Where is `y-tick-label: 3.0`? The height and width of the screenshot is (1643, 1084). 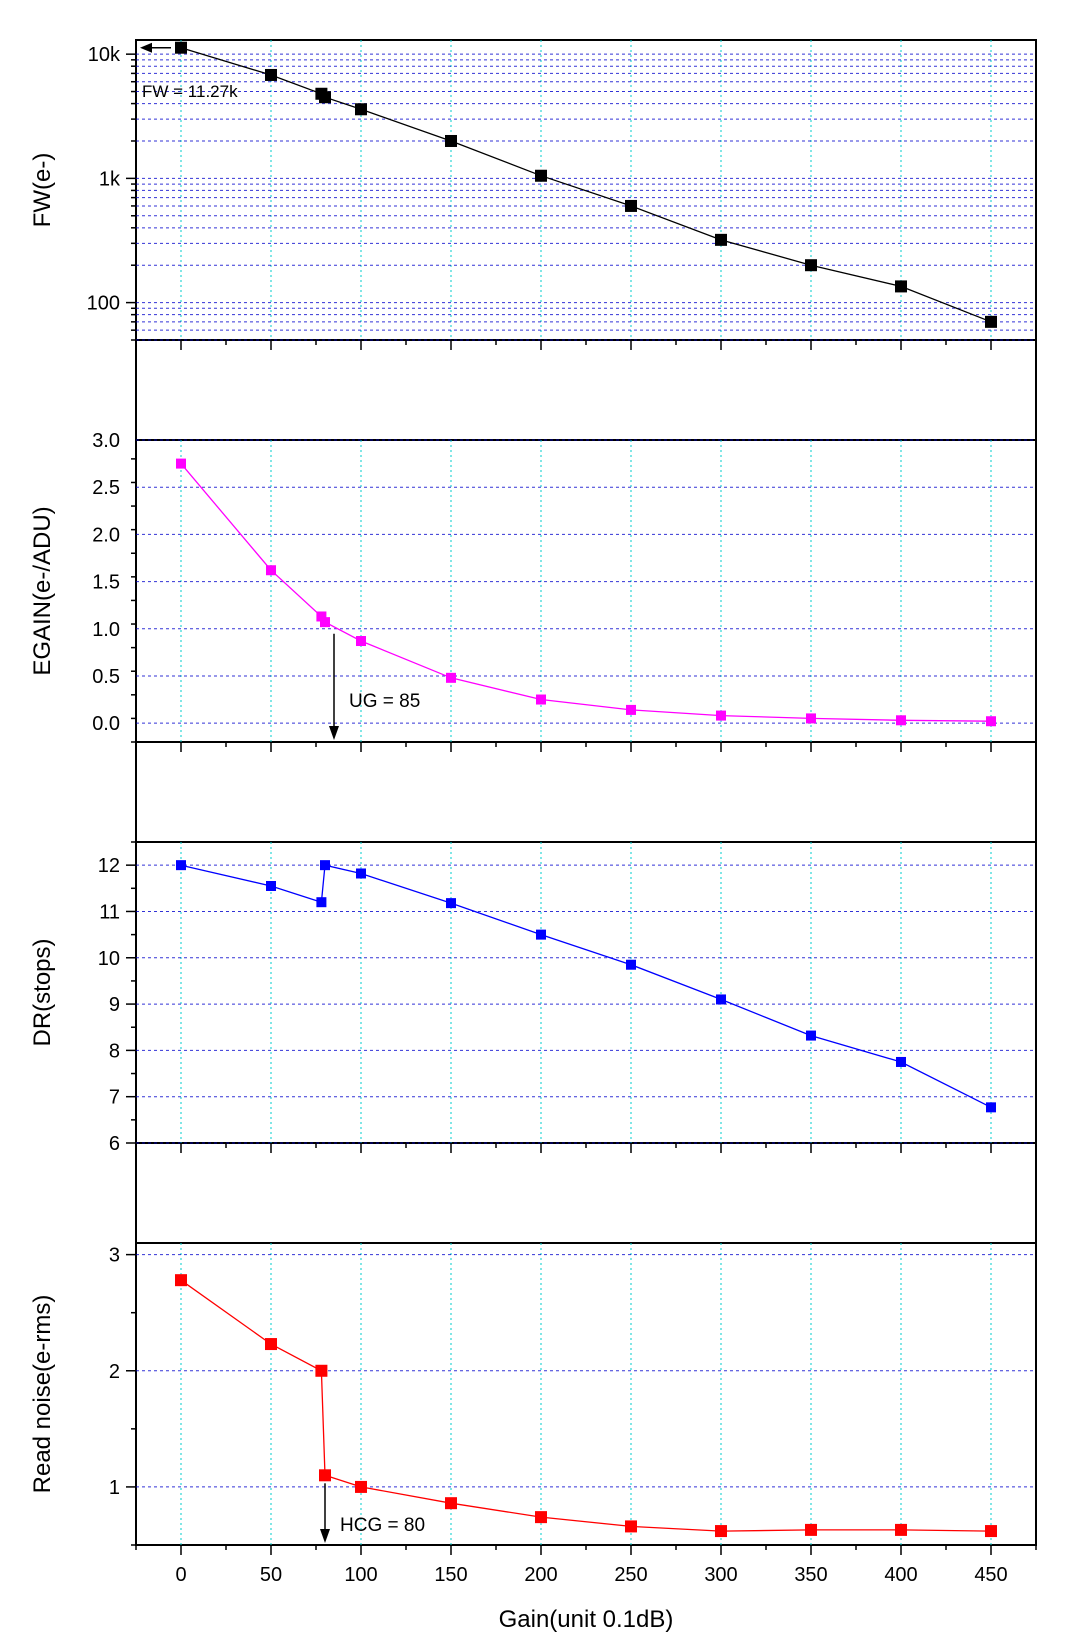 y-tick-label: 3.0 is located at coordinates (106, 441).